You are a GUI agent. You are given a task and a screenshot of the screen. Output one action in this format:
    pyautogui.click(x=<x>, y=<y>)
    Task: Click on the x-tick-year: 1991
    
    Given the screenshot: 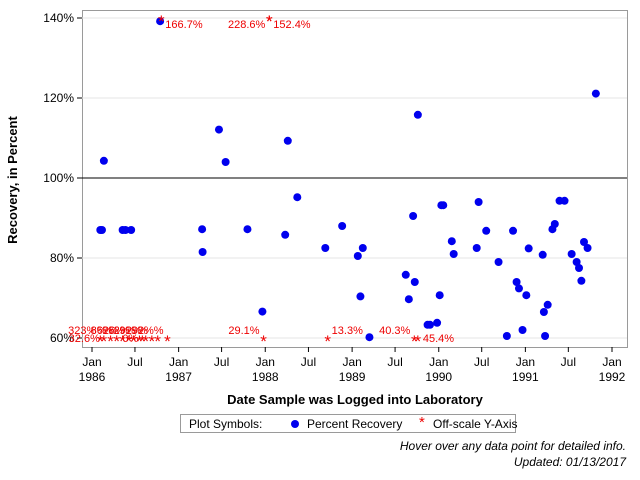 What is the action you would take?
    pyautogui.click(x=525, y=377)
    